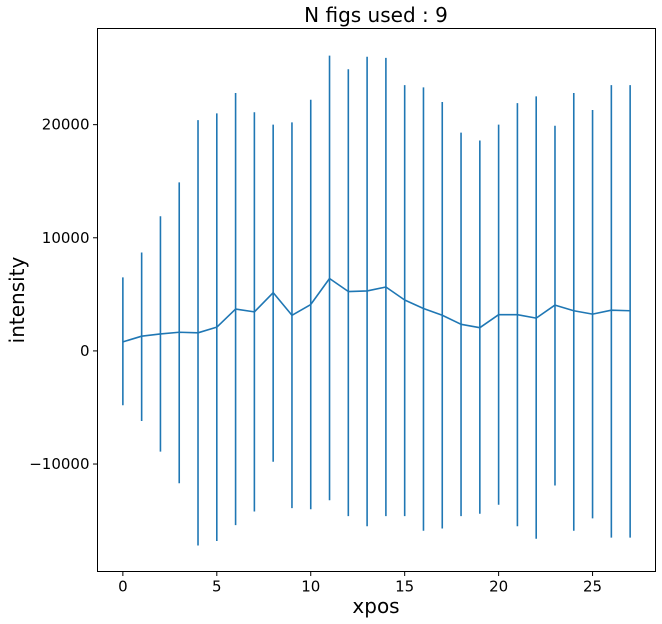 The height and width of the screenshot is (624, 662). I want to click on y-axis: −10000 0 10000 20000, so click(63, 294).